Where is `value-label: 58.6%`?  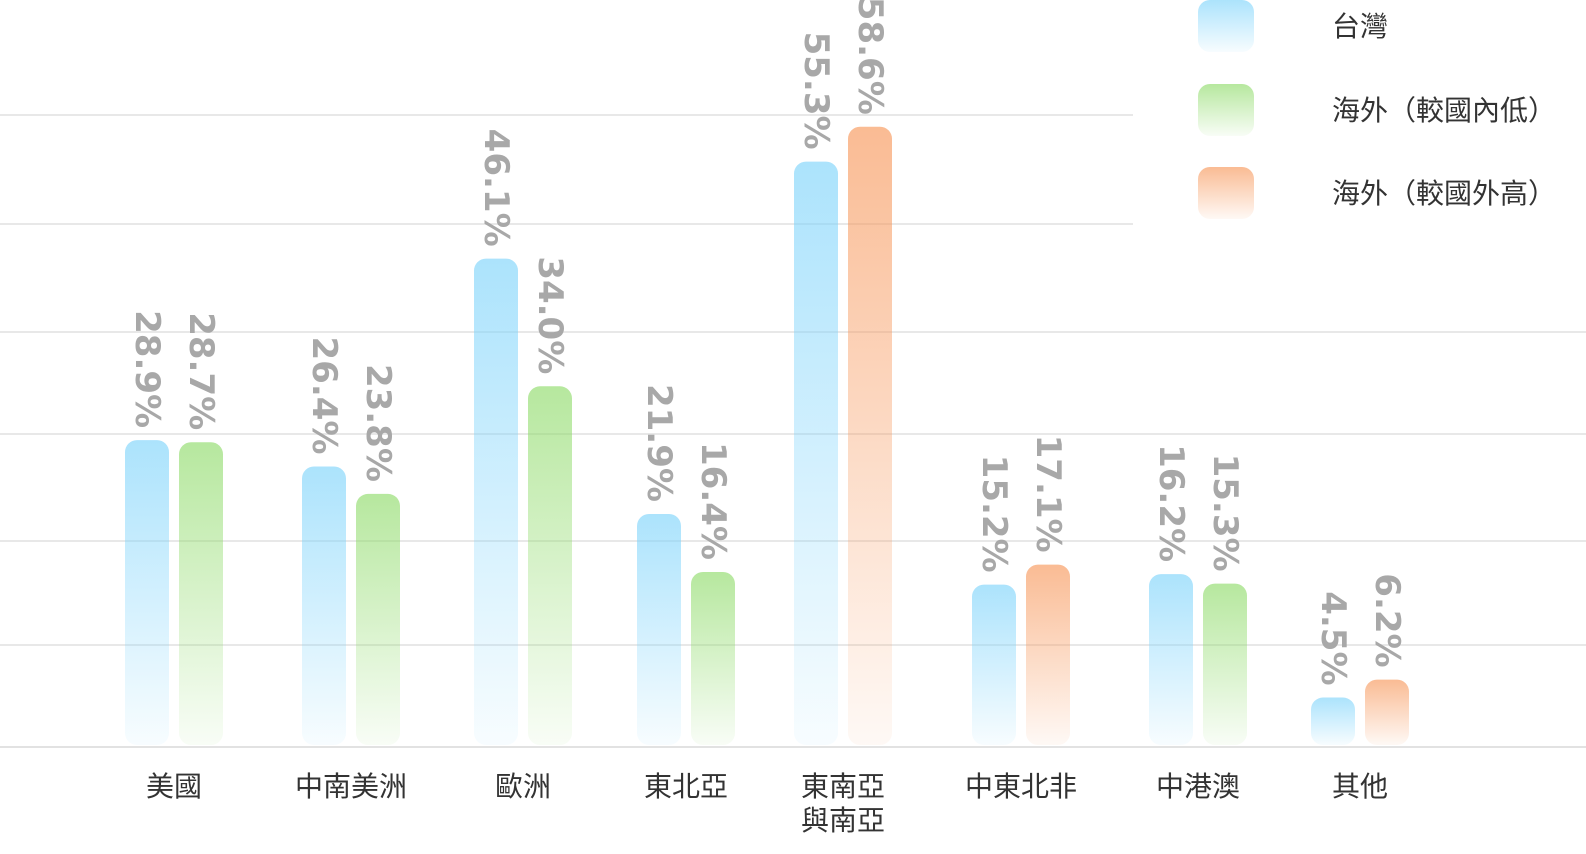
value-label: 58.6% is located at coordinates (870, 57).